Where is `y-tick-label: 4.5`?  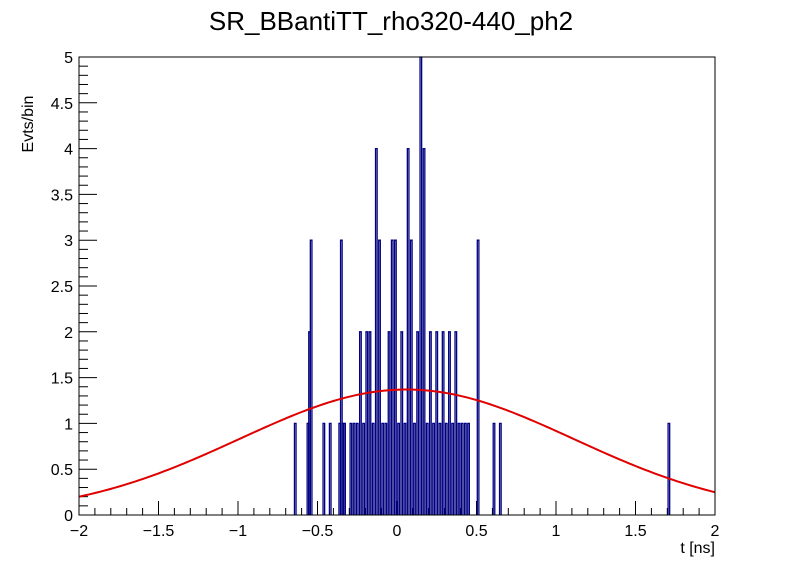 y-tick-label: 4.5 is located at coordinates (62, 104).